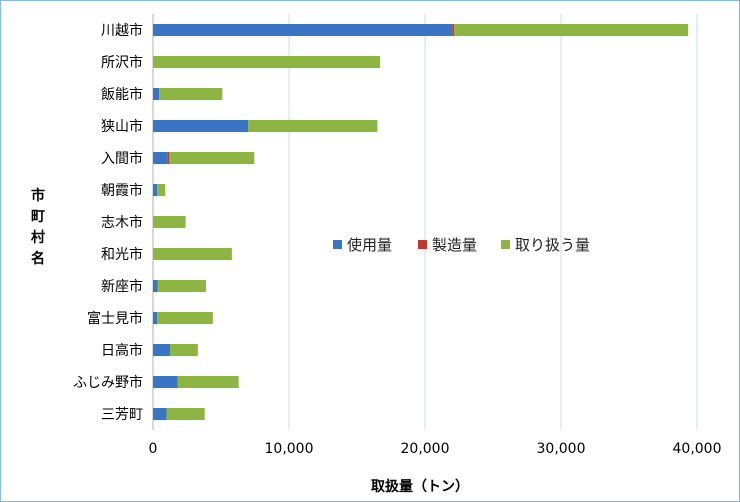 The image size is (740, 502). Describe the element at coordinates (289, 449) in the screenshot. I see `x-tick-label: 10,000` at that location.